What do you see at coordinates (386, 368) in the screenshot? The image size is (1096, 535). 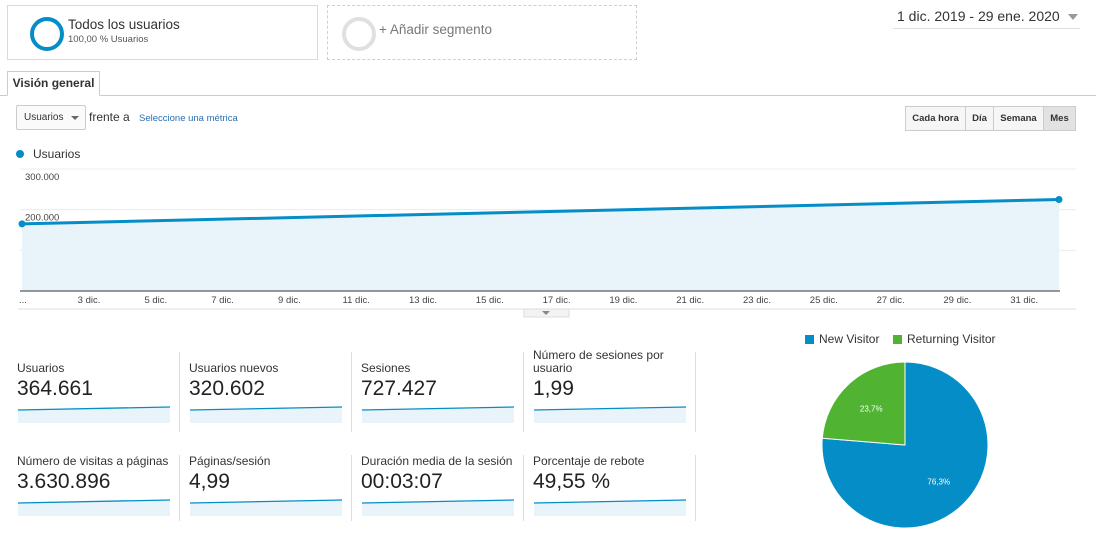 I see `metric-label: Sesiones` at bounding box center [386, 368].